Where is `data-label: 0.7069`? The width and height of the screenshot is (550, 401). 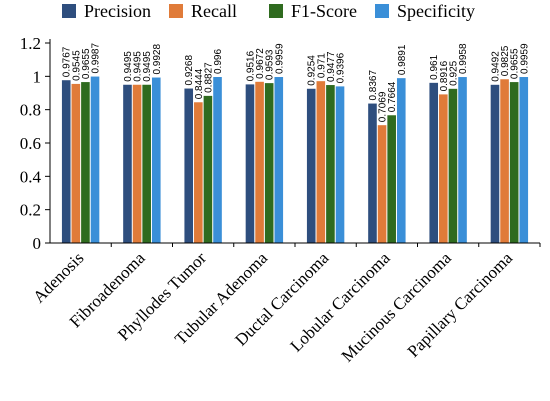
data-label: 0.7069 is located at coordinates (383, 106).